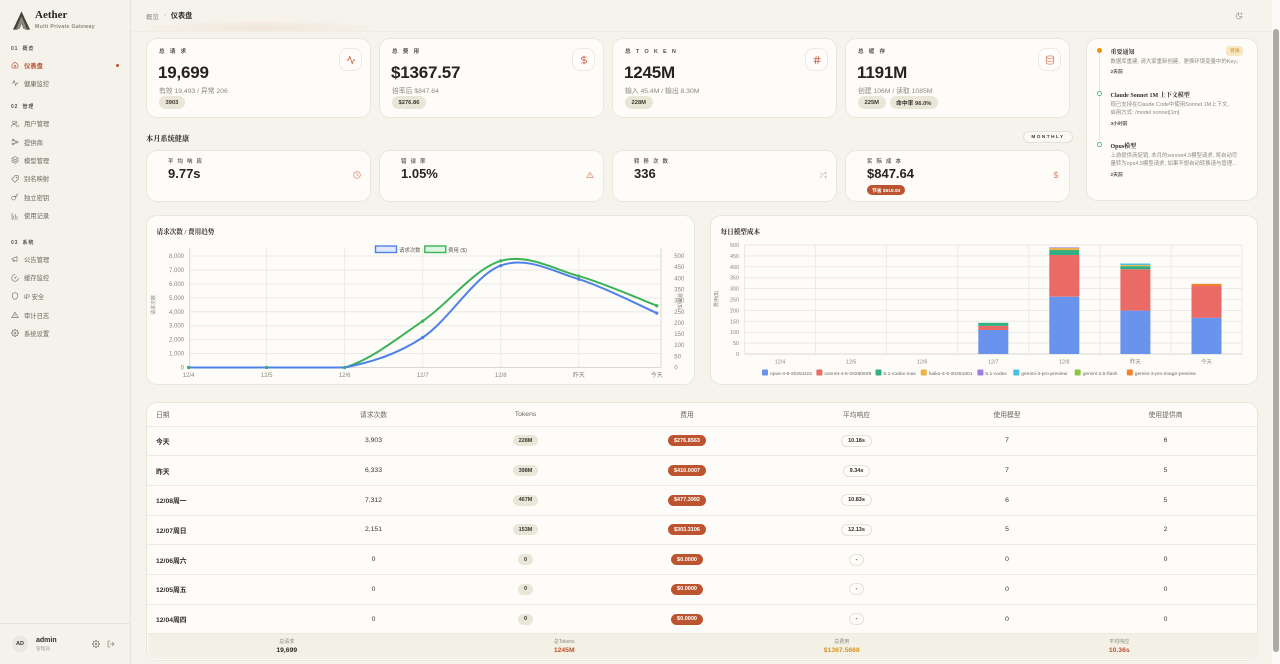  Describe the element at coordinates (177, 313) in the screenshot. I see `svg-text: 4,000` at that location.